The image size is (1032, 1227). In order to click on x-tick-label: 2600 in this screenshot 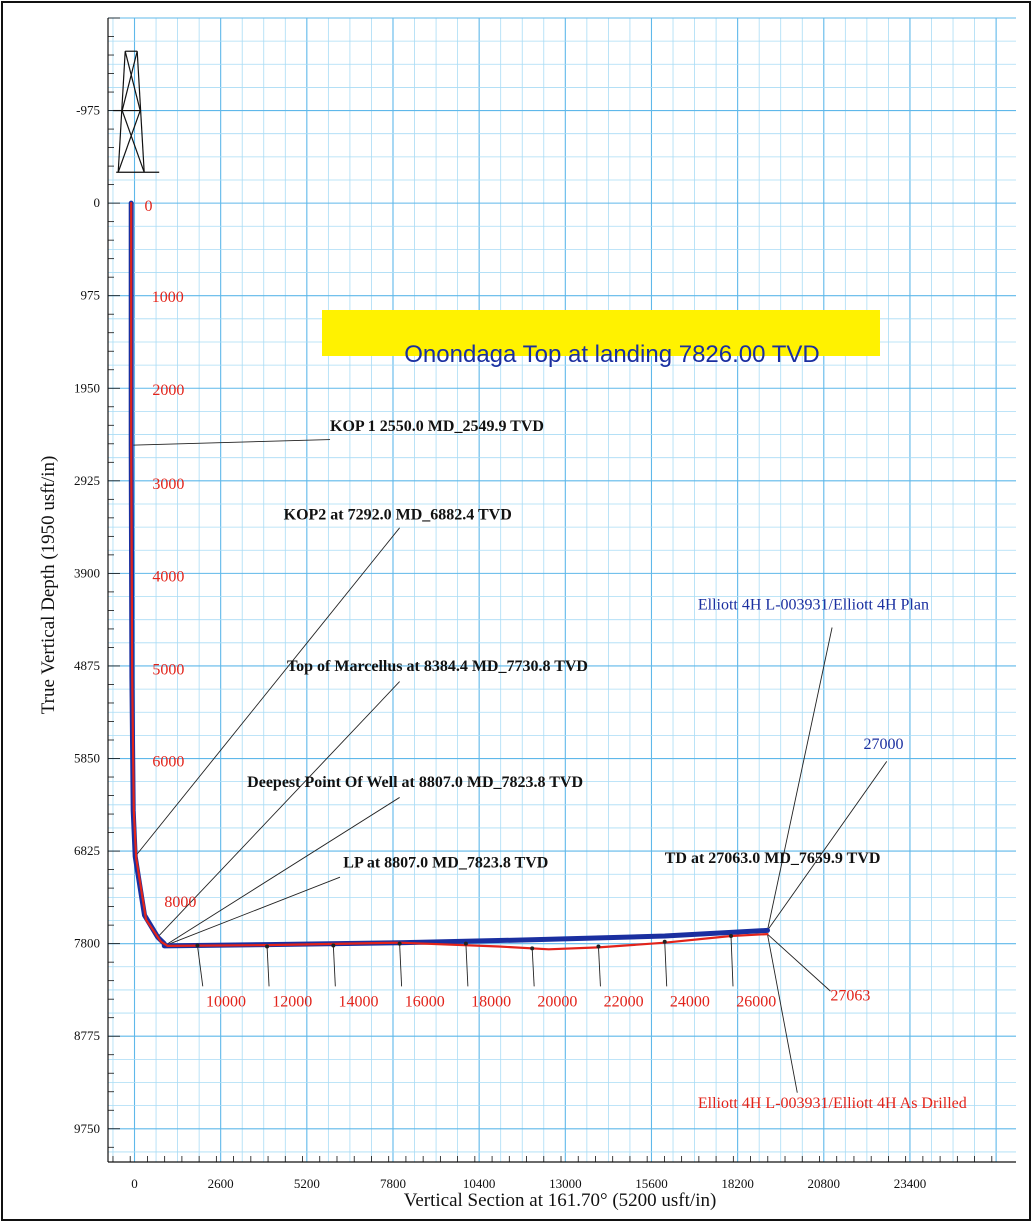, I will do `click(221, 1183)`.